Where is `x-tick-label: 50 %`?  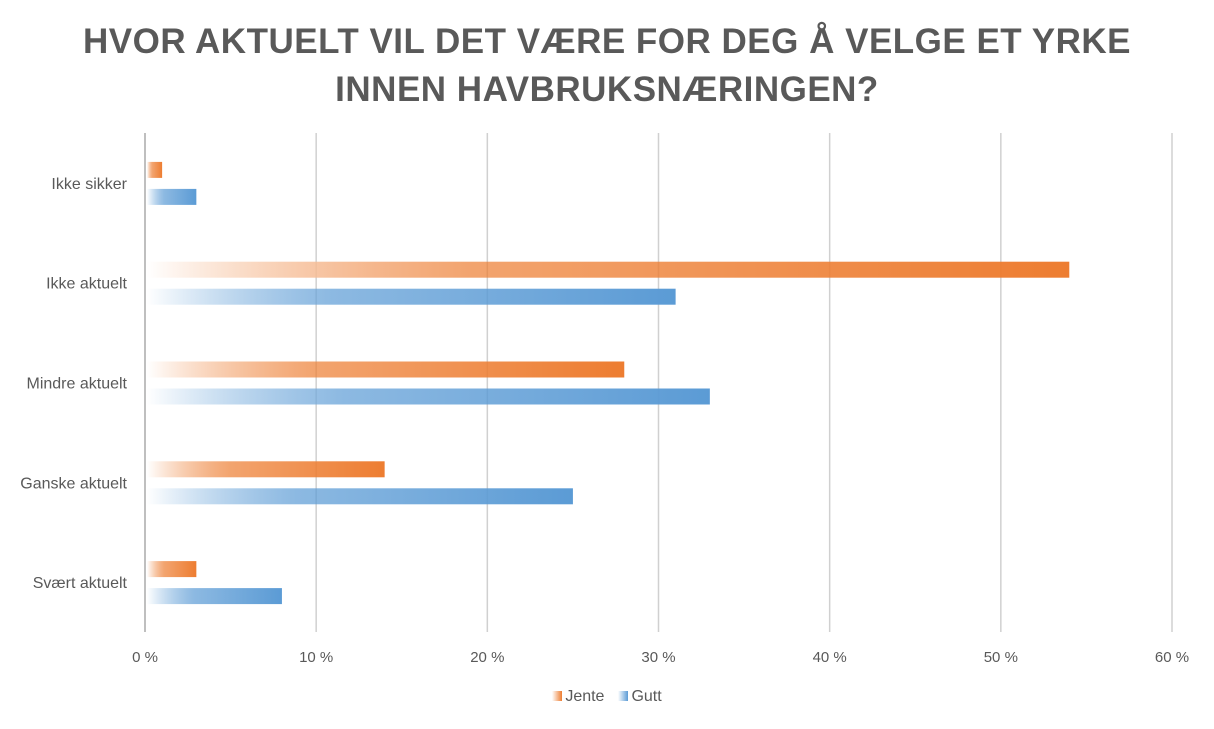 x-tick-label: 50 % is located at coordinates (1001, 657).